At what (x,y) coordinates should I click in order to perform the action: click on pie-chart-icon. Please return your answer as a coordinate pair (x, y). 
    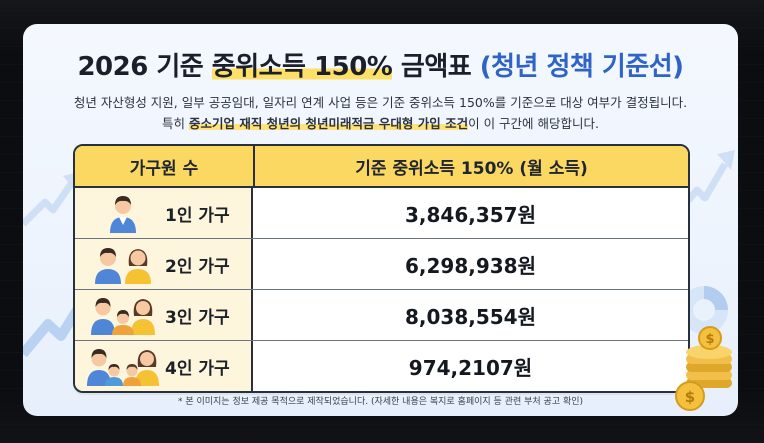
    Looking at the image, I should click on (704, 310).